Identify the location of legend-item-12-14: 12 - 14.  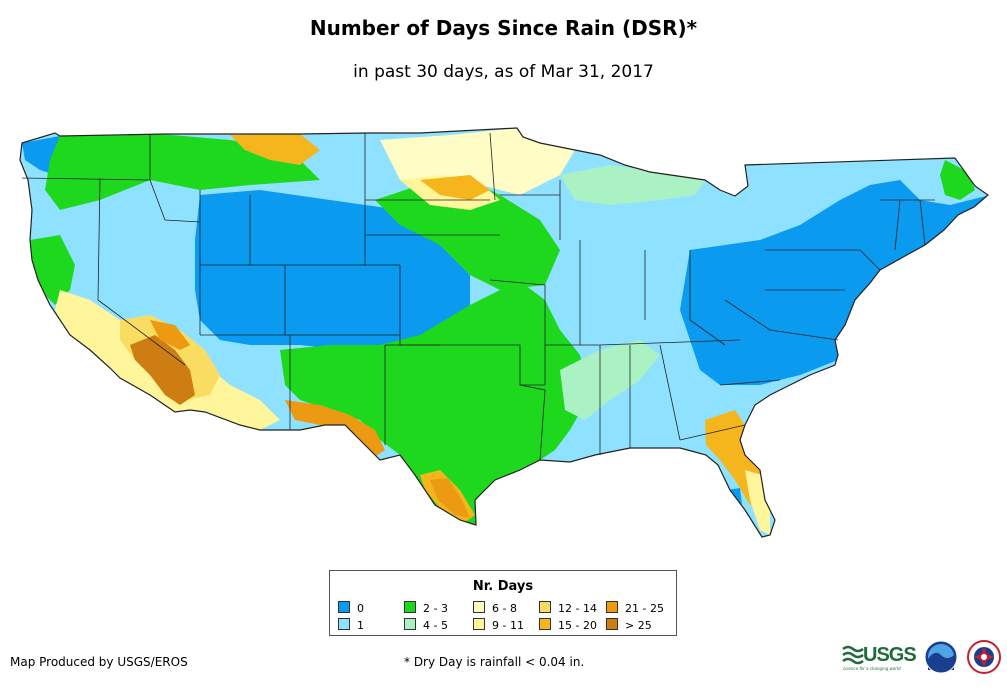
(568, 608).